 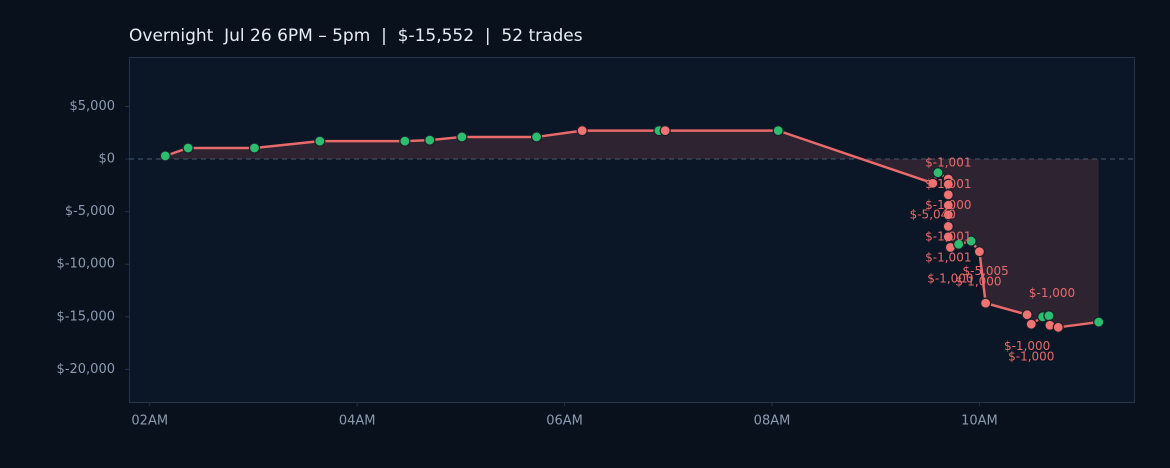 What do you see at coordinates (86, 316) in the screenshot?
I see `y-tick-label: $-15,000` at bounding box center [86, 316].